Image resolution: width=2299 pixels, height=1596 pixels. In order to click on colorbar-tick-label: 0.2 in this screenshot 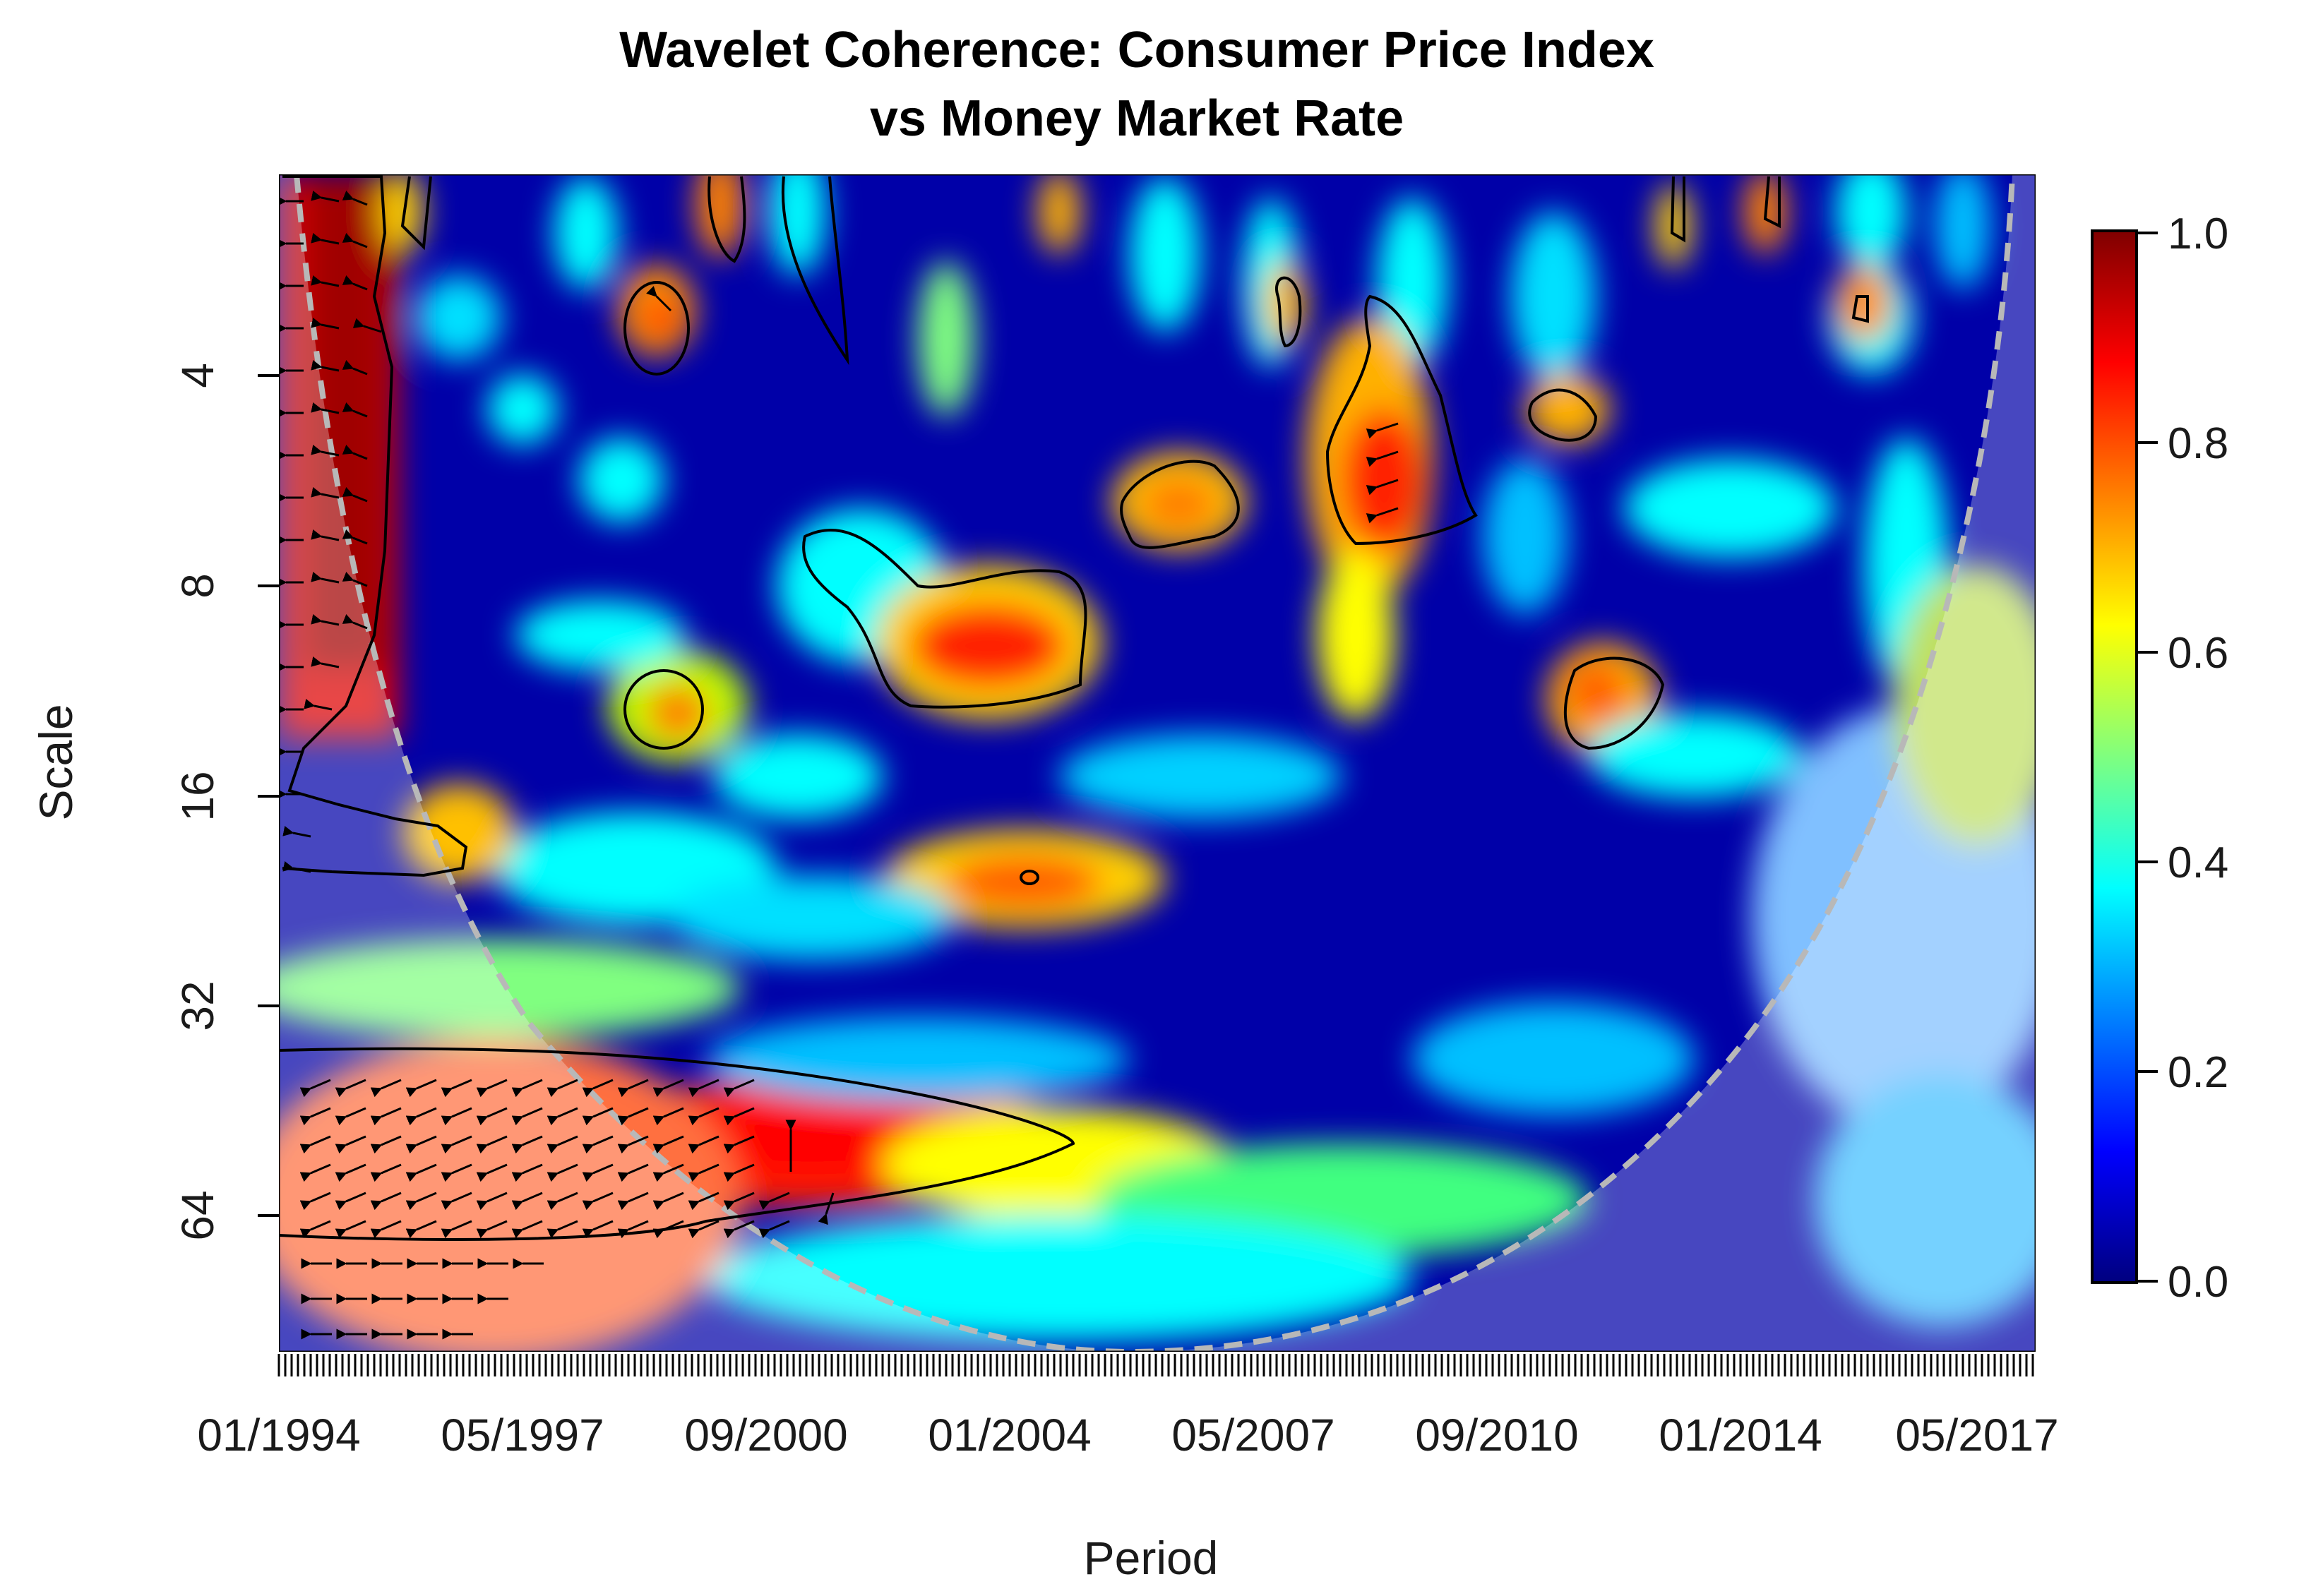, I will do `click(2198, 1072)`.